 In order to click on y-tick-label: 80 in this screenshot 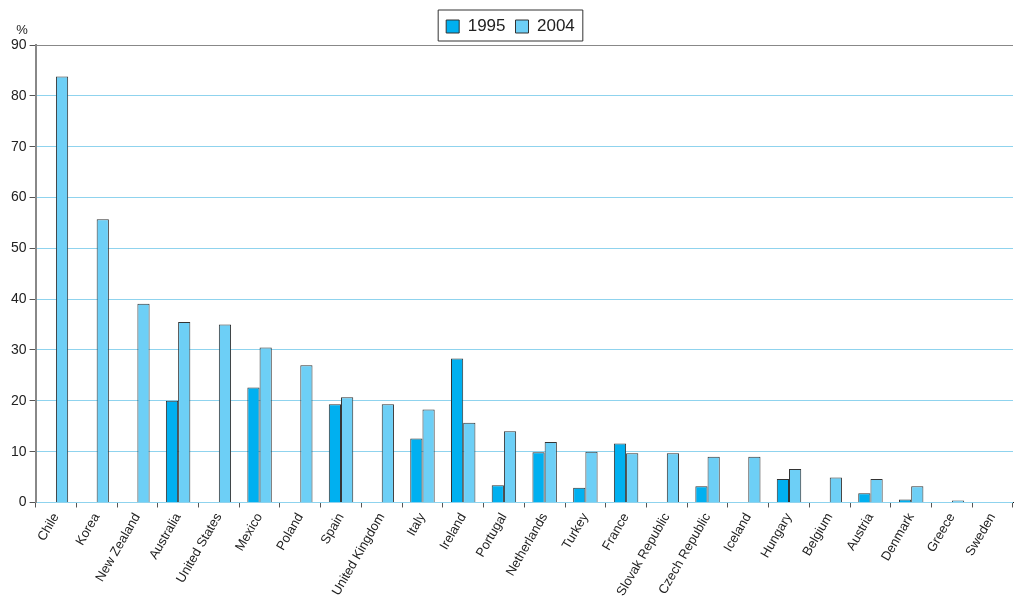, I will do `click(18, 94)`.